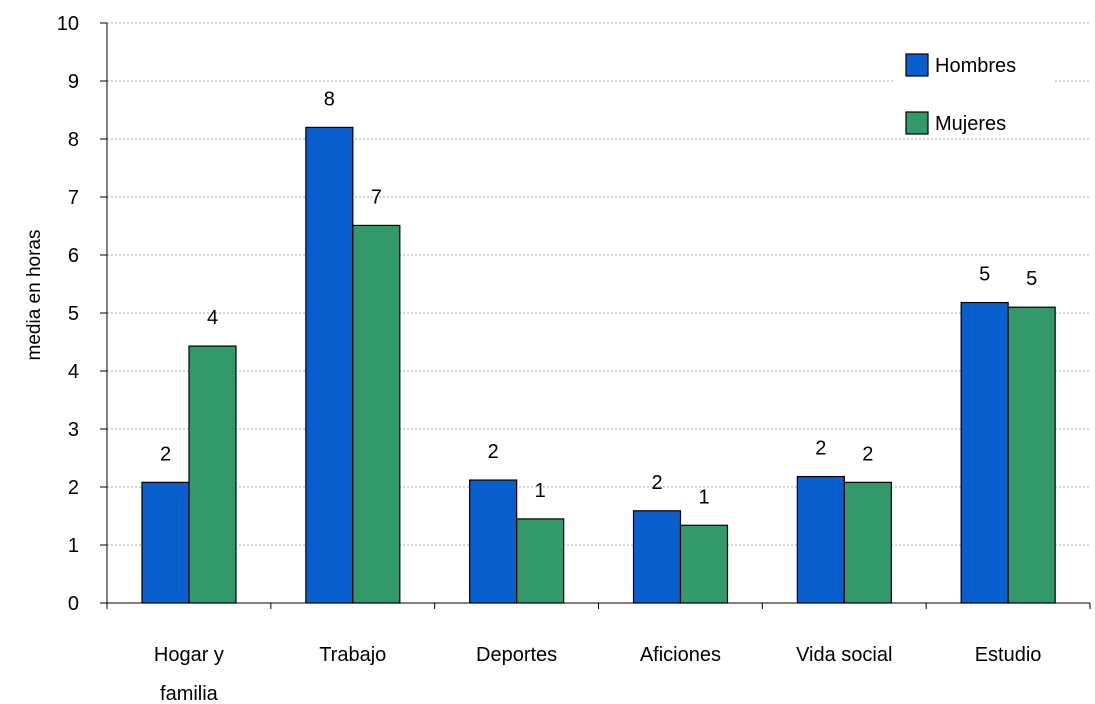 This screenshot has height=704, width=1095. I want to click on y-tick-label: 8, so click(73, 140).